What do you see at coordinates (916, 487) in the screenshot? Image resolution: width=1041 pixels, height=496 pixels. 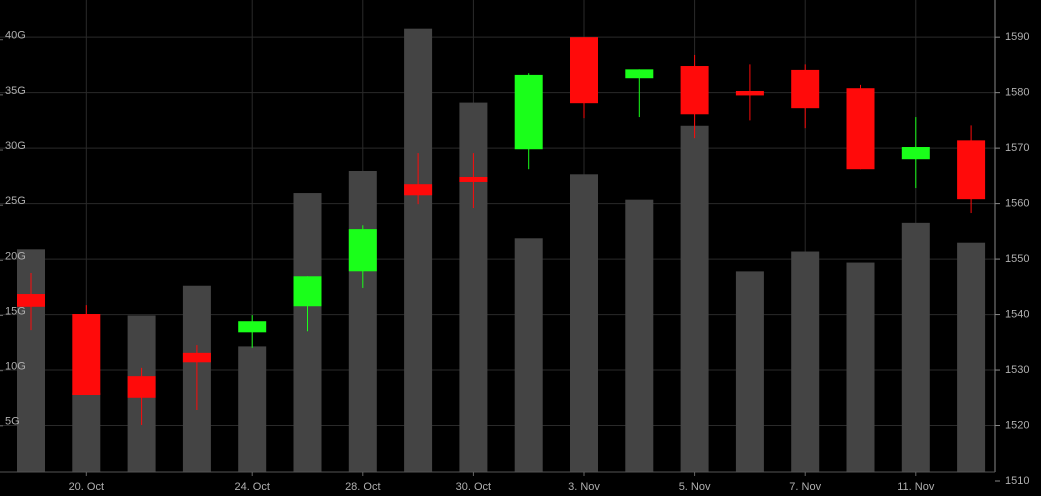 I see `x-tick-label: 11. Nov` at bounding box center [916, 487].